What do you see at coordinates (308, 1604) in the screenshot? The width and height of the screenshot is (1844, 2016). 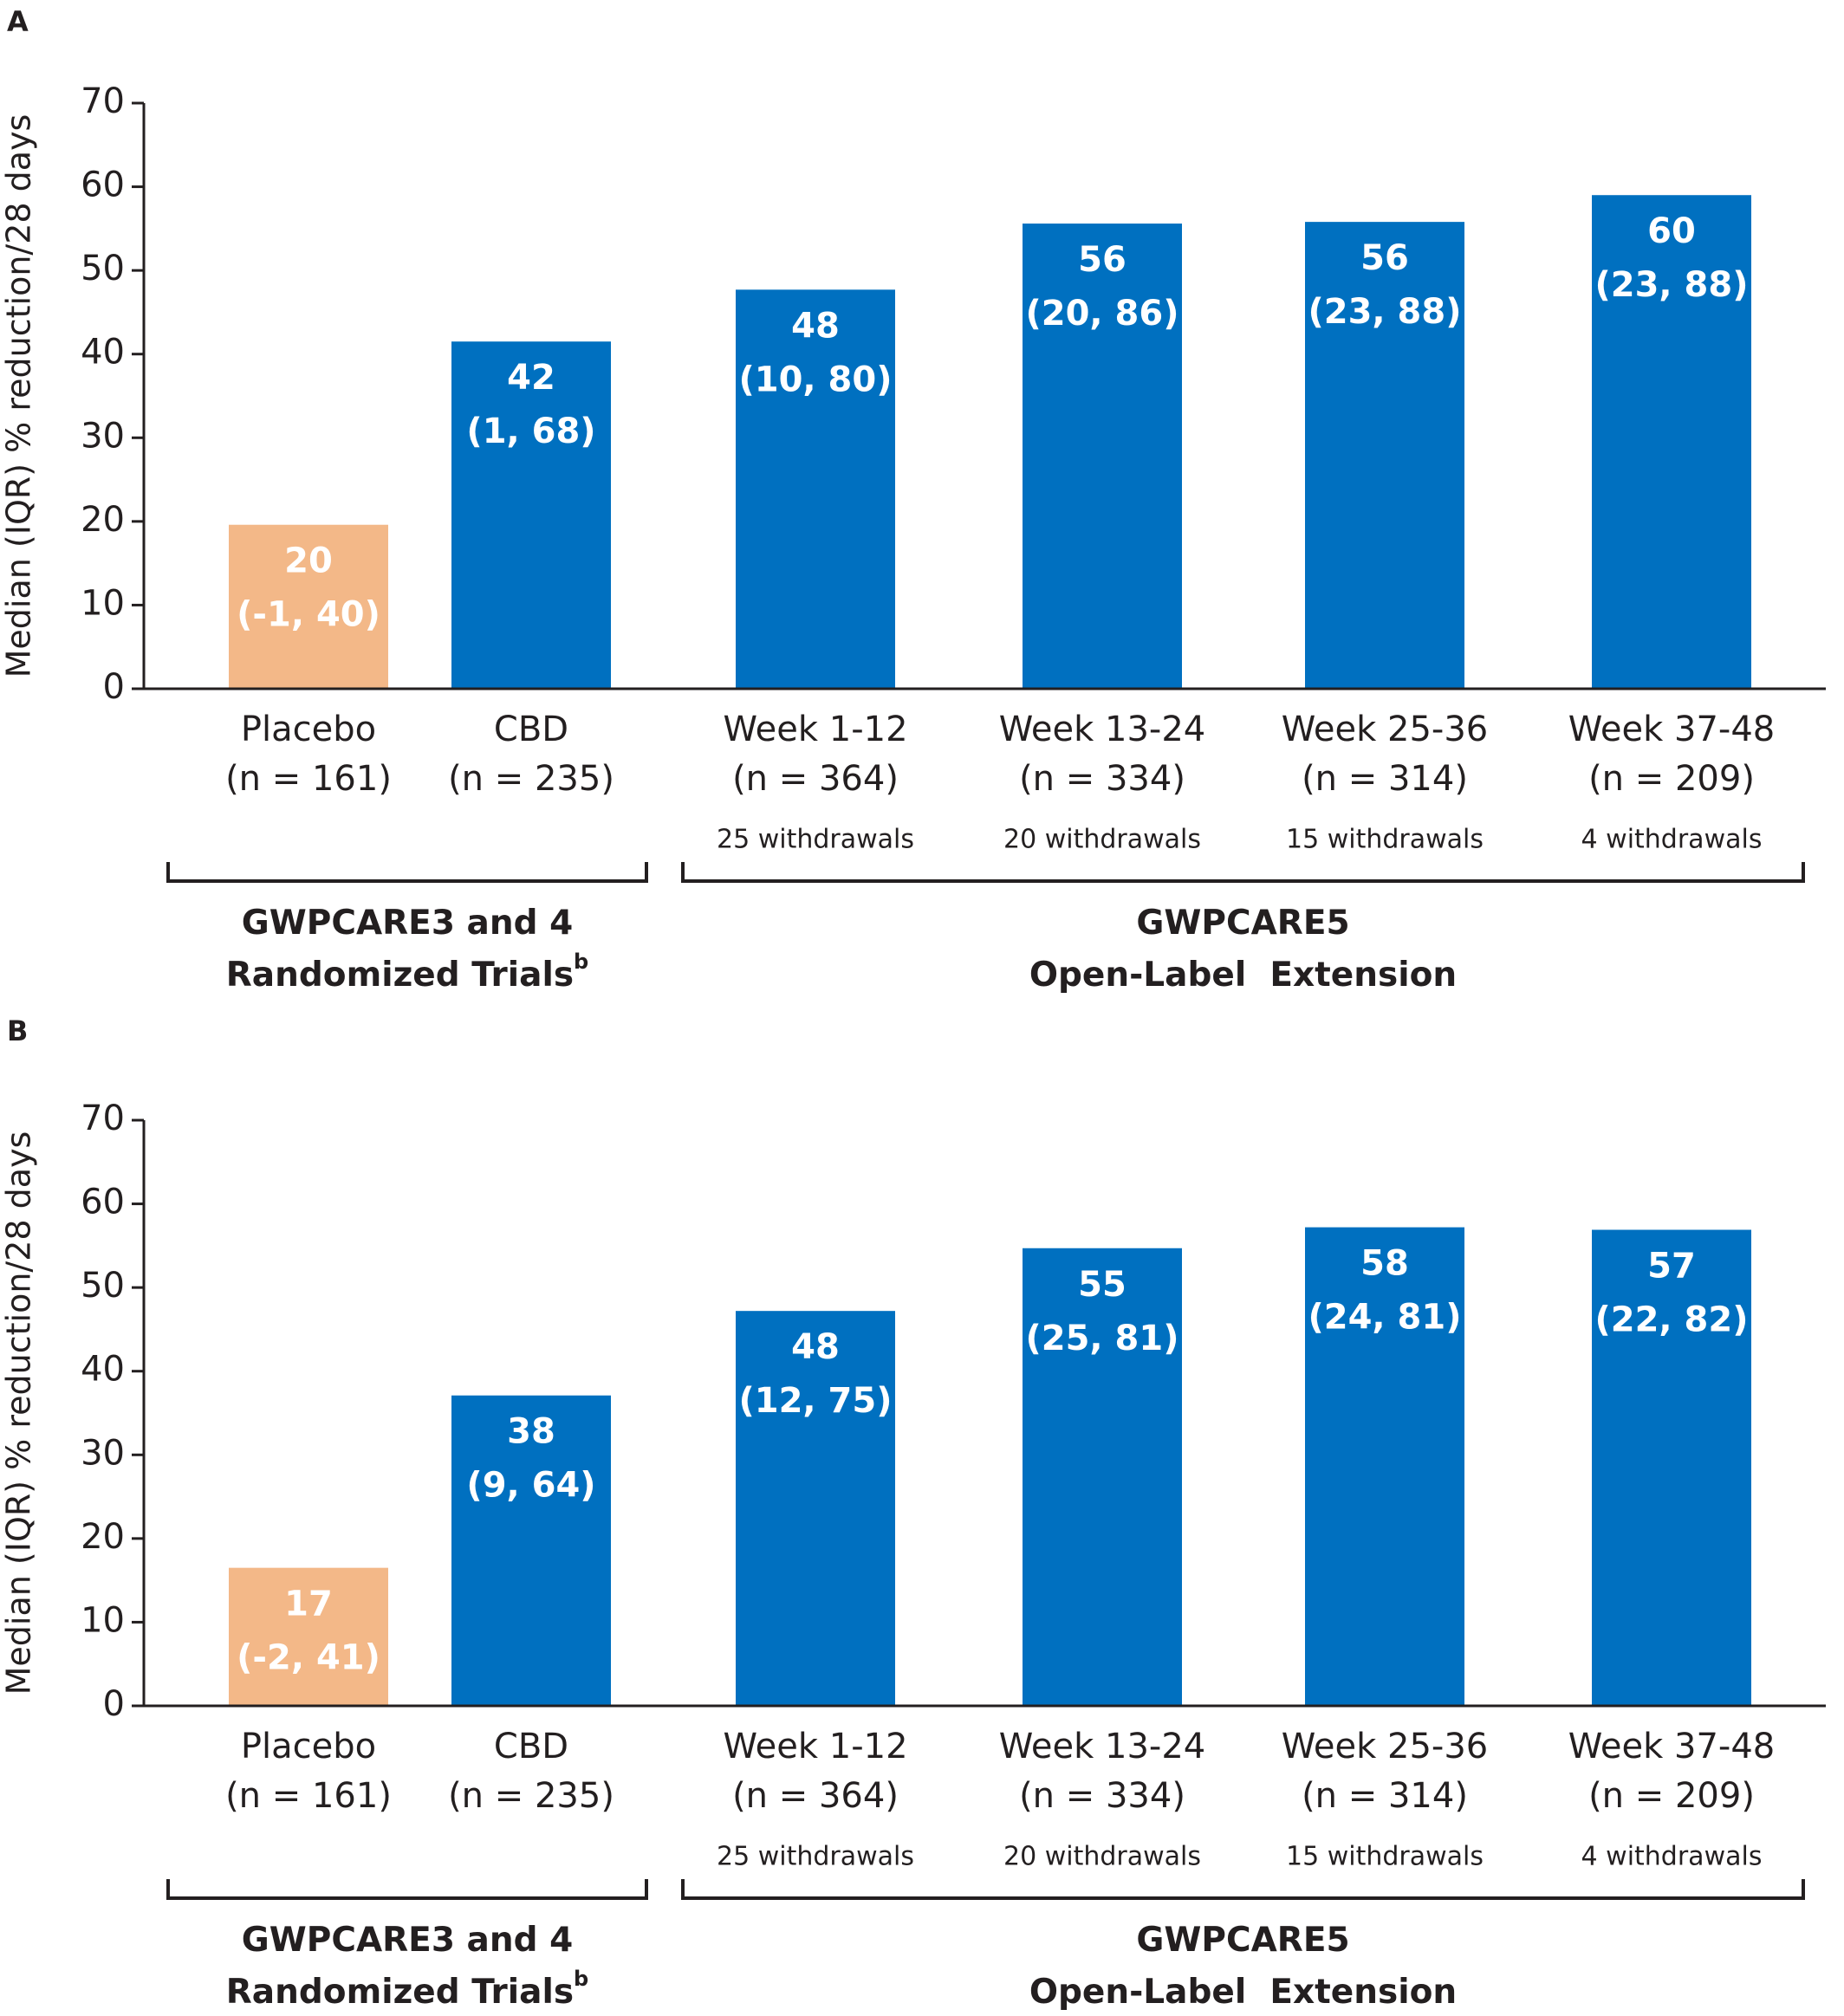 I see `value-label: 17` at bounding box center [308, 1604].